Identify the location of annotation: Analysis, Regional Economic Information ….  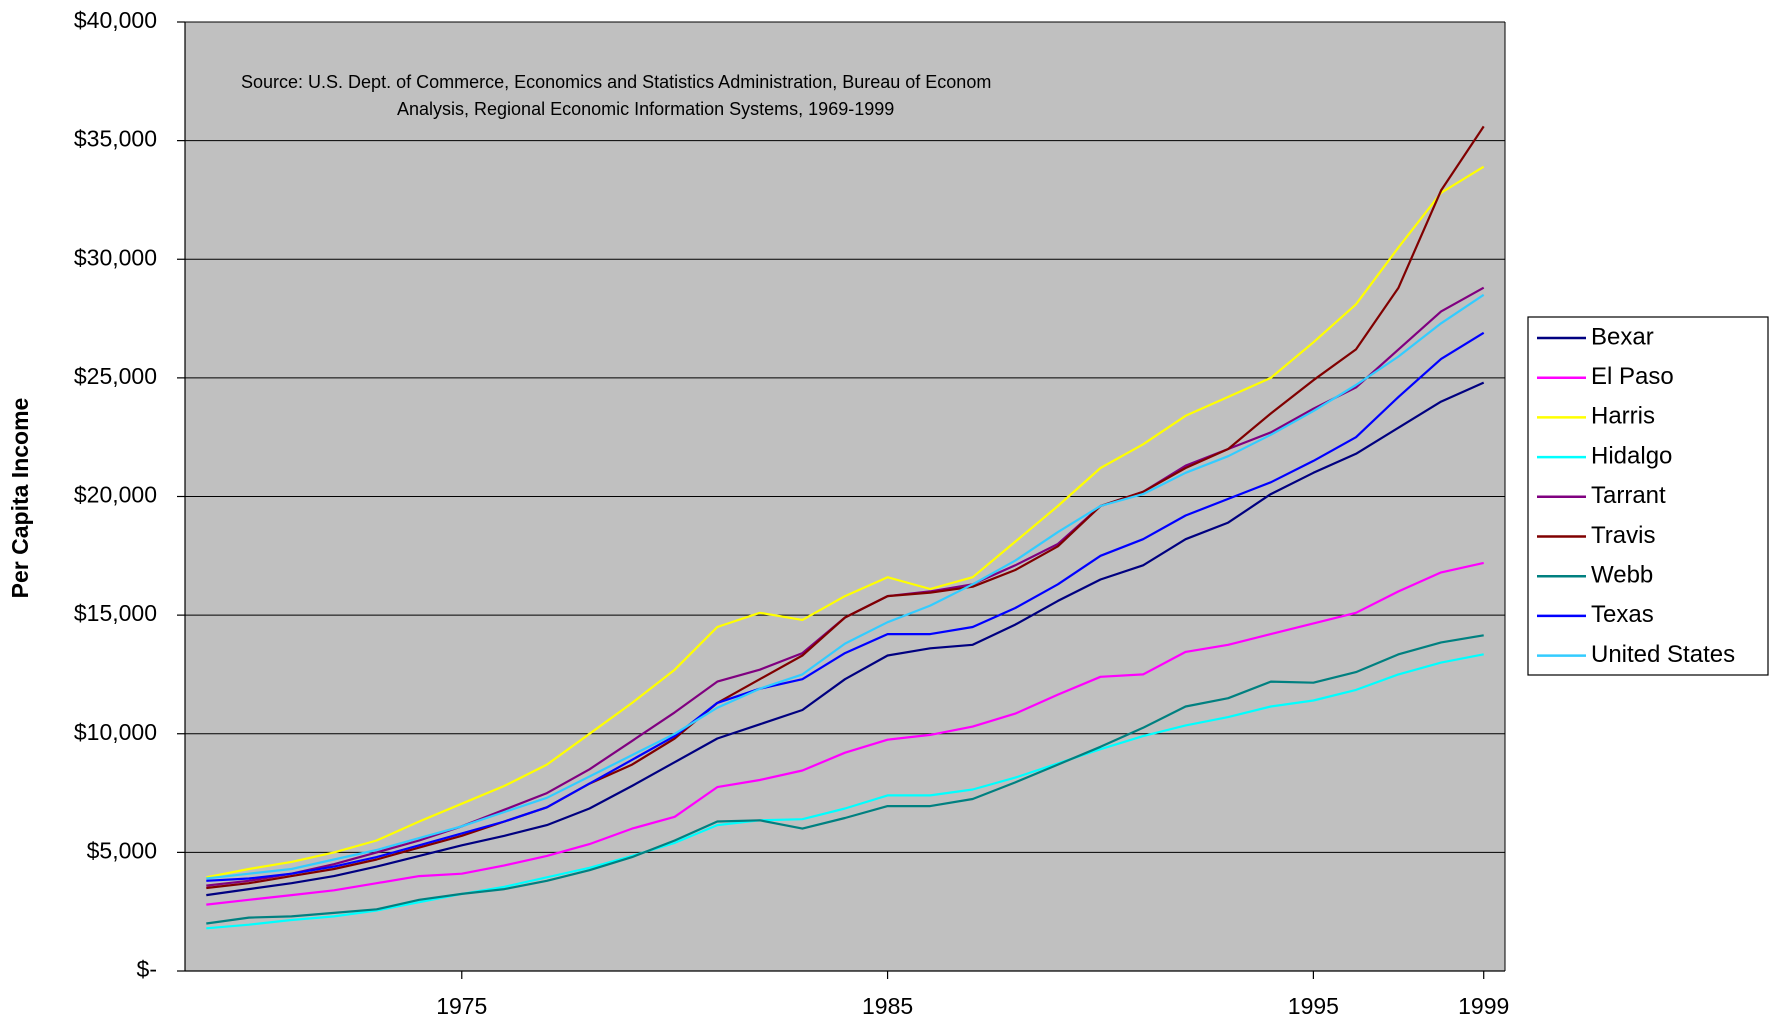
(645, 109).